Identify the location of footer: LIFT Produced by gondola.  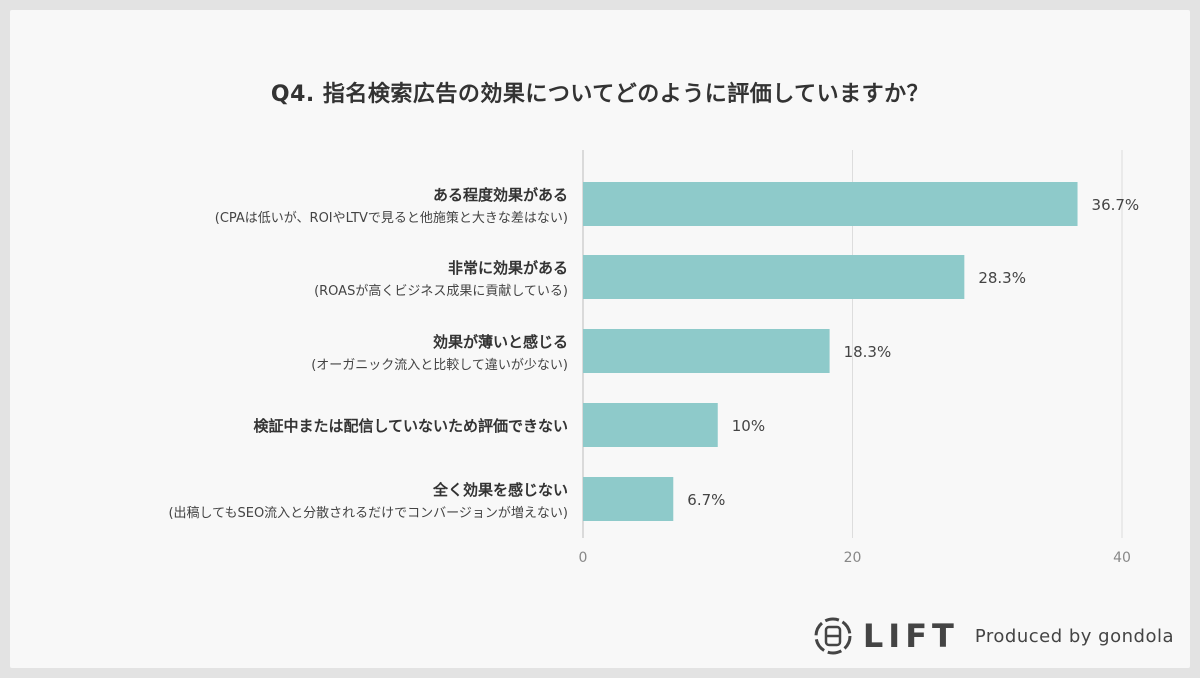
(993, 636).